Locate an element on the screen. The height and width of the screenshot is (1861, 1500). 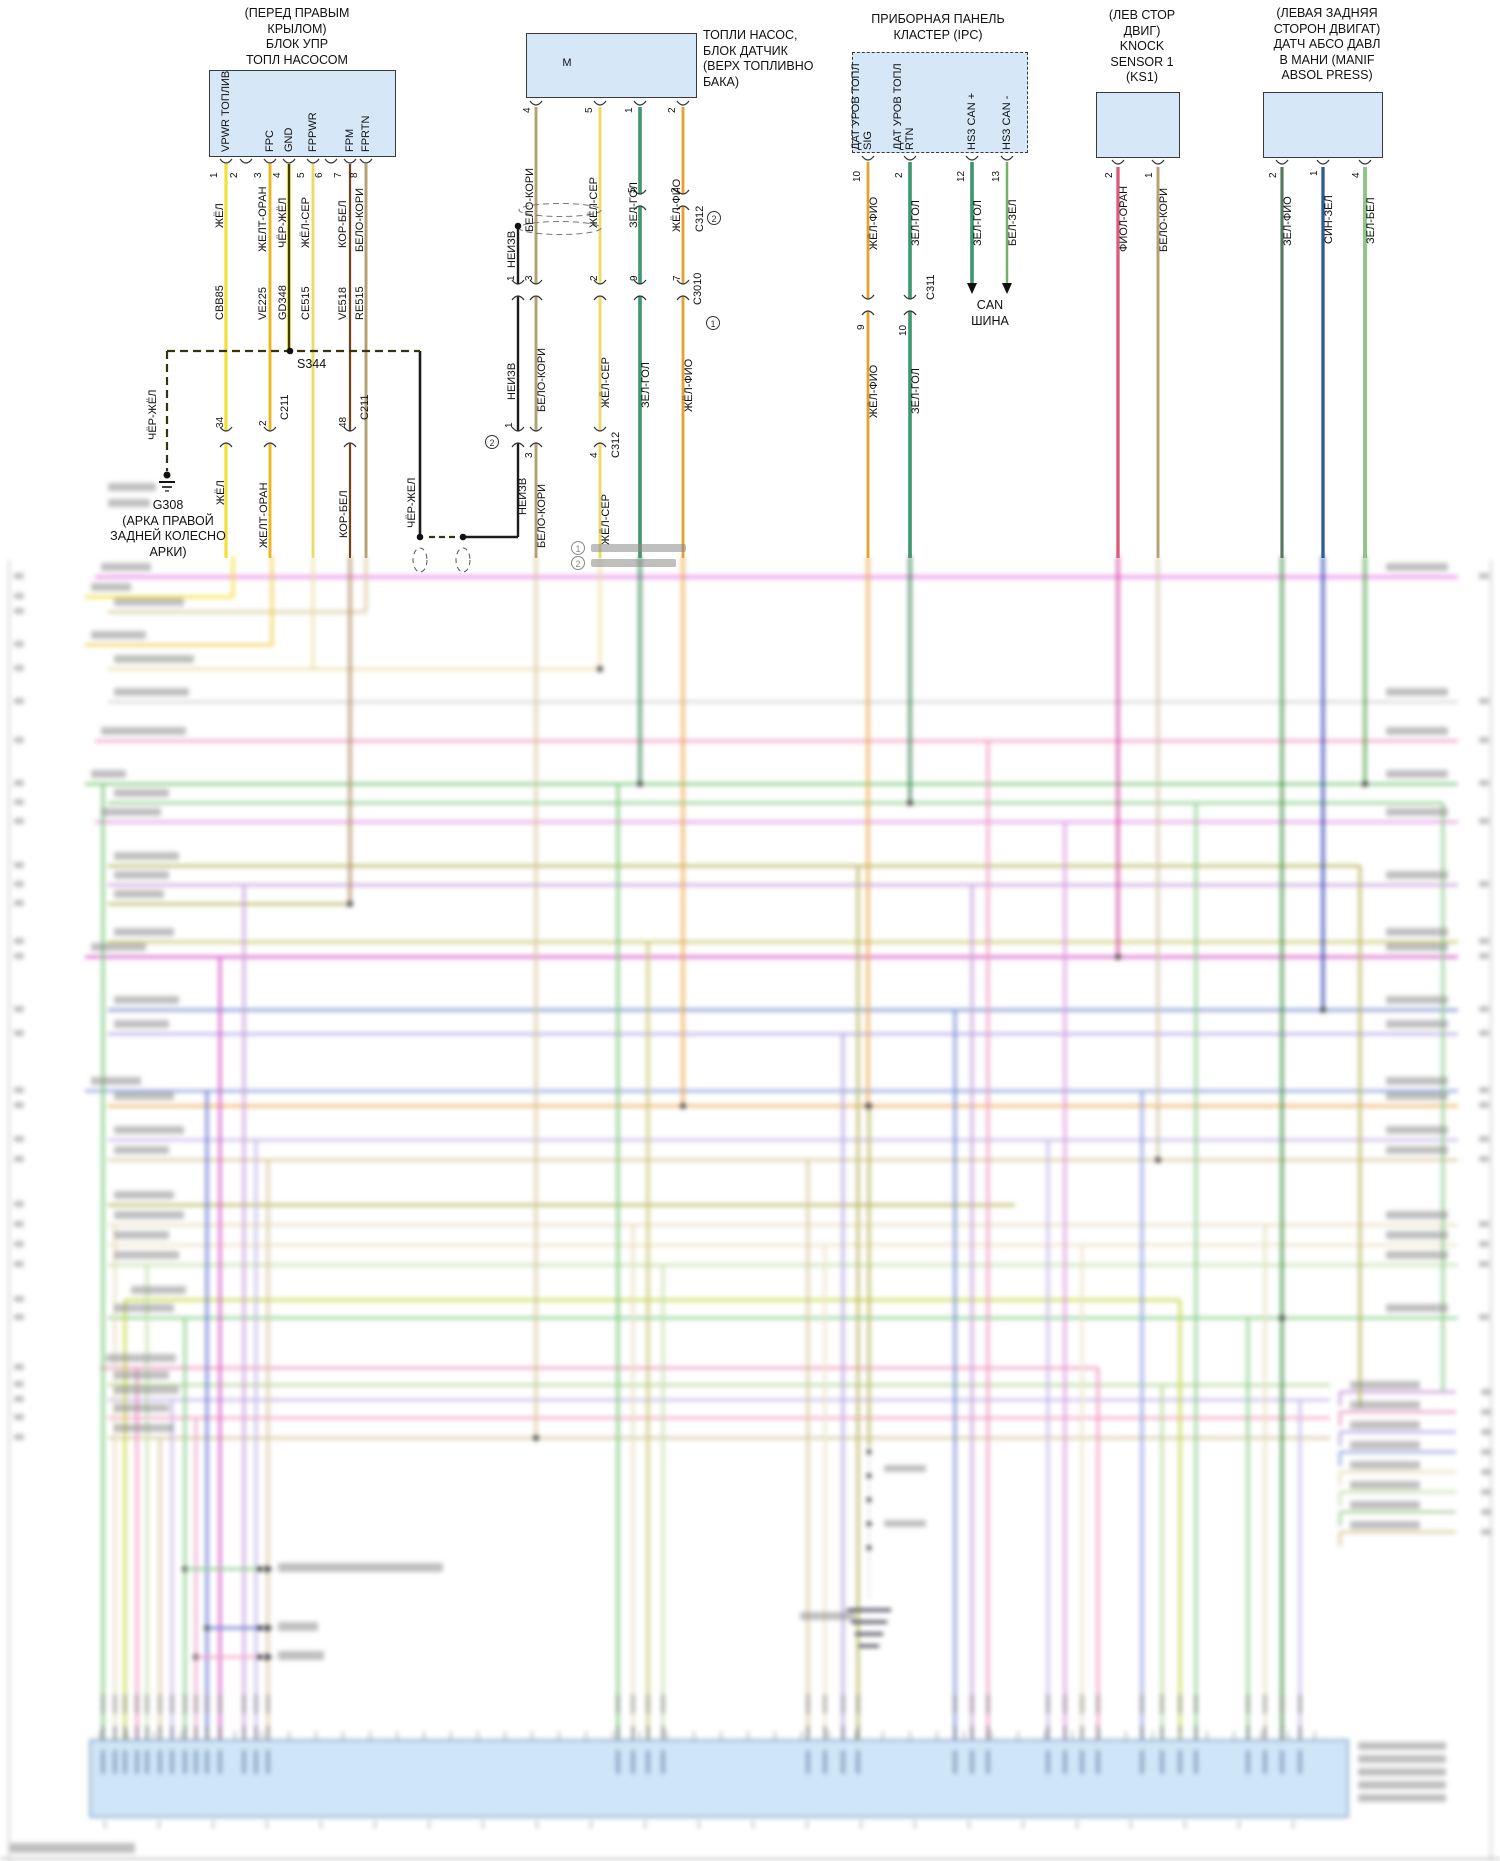
circled-note-marker: 2 is located at coordinates (714, 218).